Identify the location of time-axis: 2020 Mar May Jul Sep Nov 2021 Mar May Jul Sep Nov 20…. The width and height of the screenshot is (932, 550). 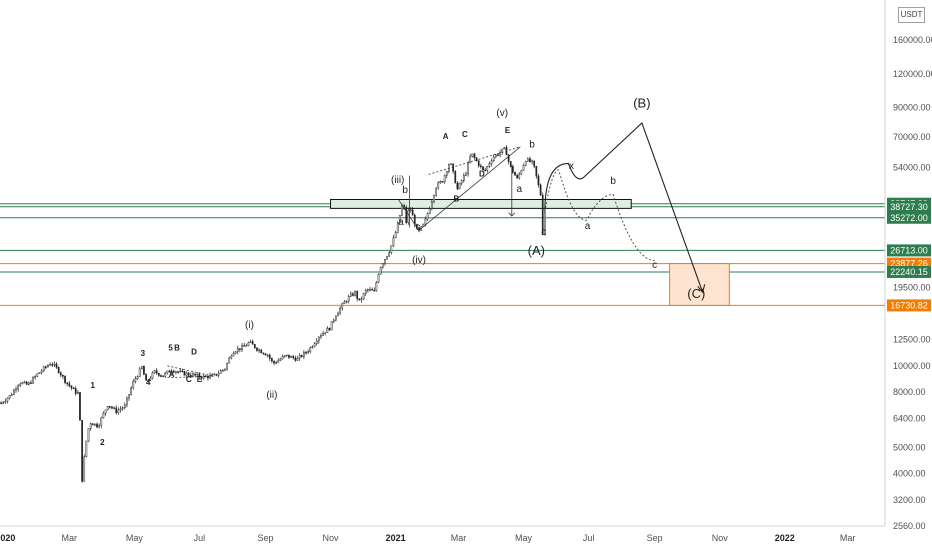
(427, 538).